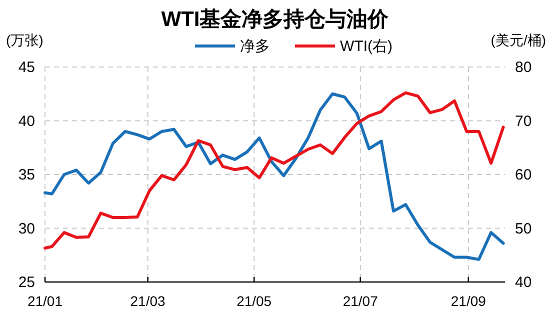 This screenshot has height=326, width=550. I want to click on y2-tick-label: 70, so click(523, 121).